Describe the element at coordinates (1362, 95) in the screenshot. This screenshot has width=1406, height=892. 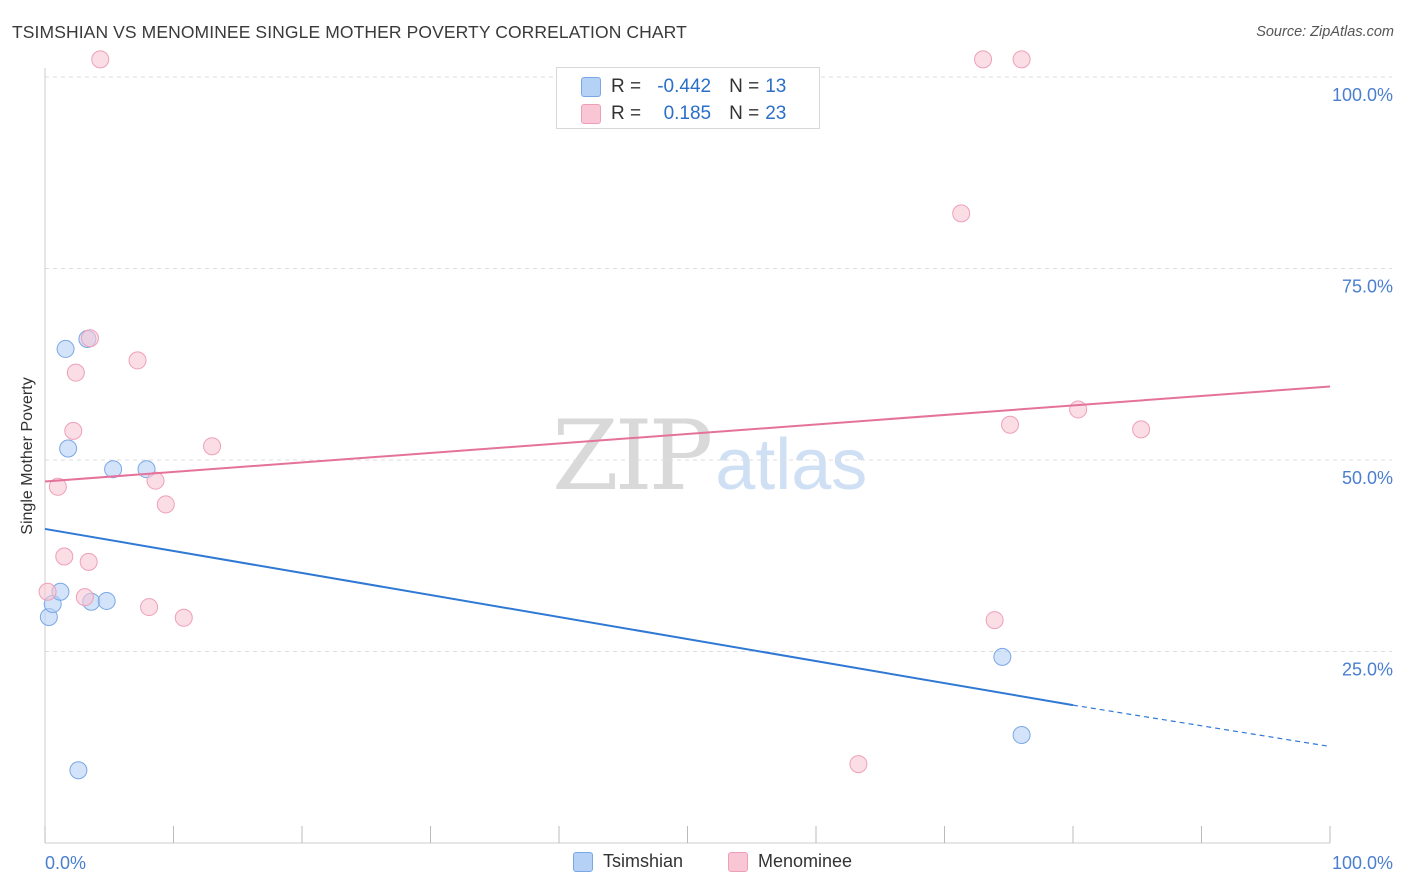
I see `y-tick-label: 100.0%` at that location.